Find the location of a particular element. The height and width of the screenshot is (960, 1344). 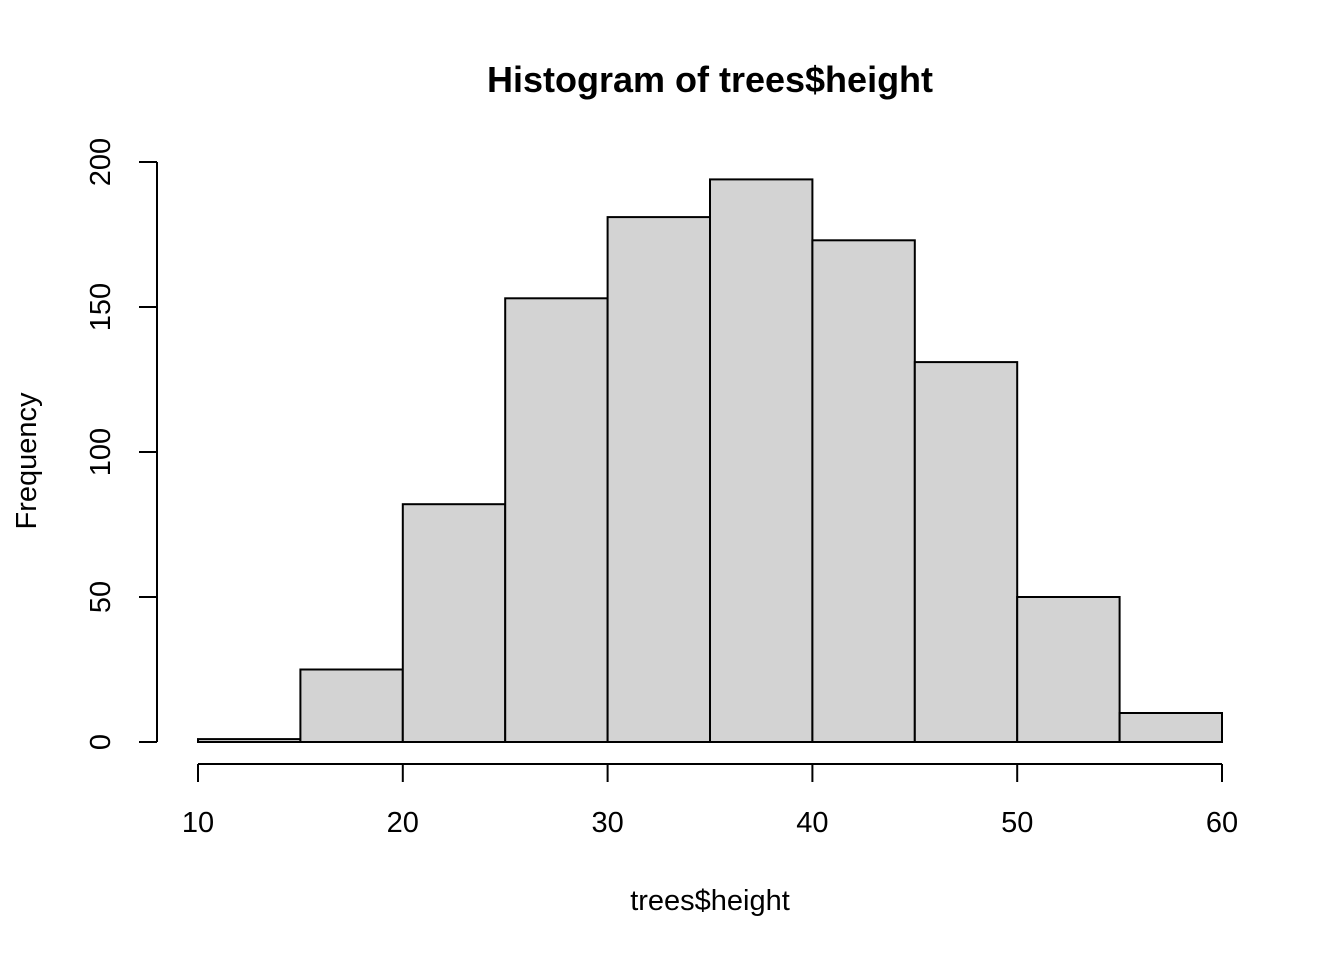

x-tick-label: 20 is located at coordinates (403, 823).